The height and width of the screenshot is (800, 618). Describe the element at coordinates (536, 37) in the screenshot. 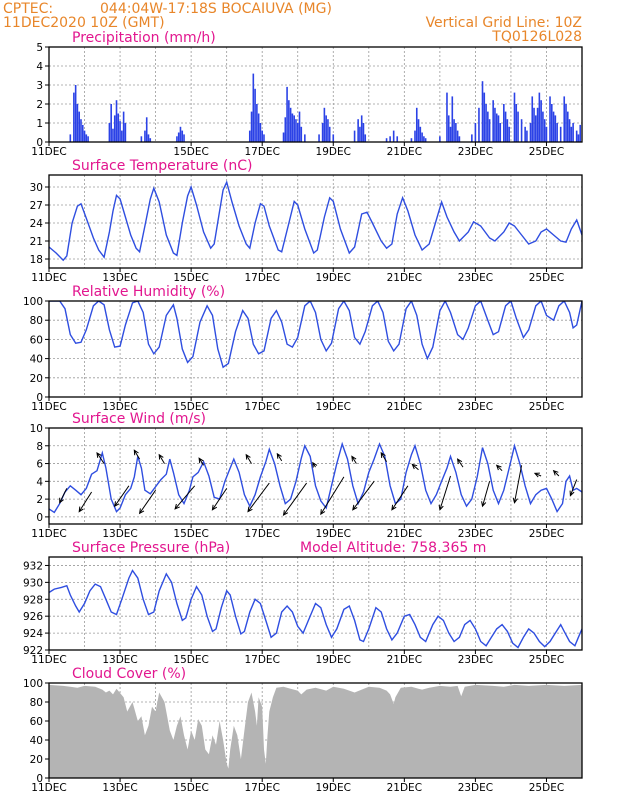

I see `header-model-code: TQ0126L028` at that location.